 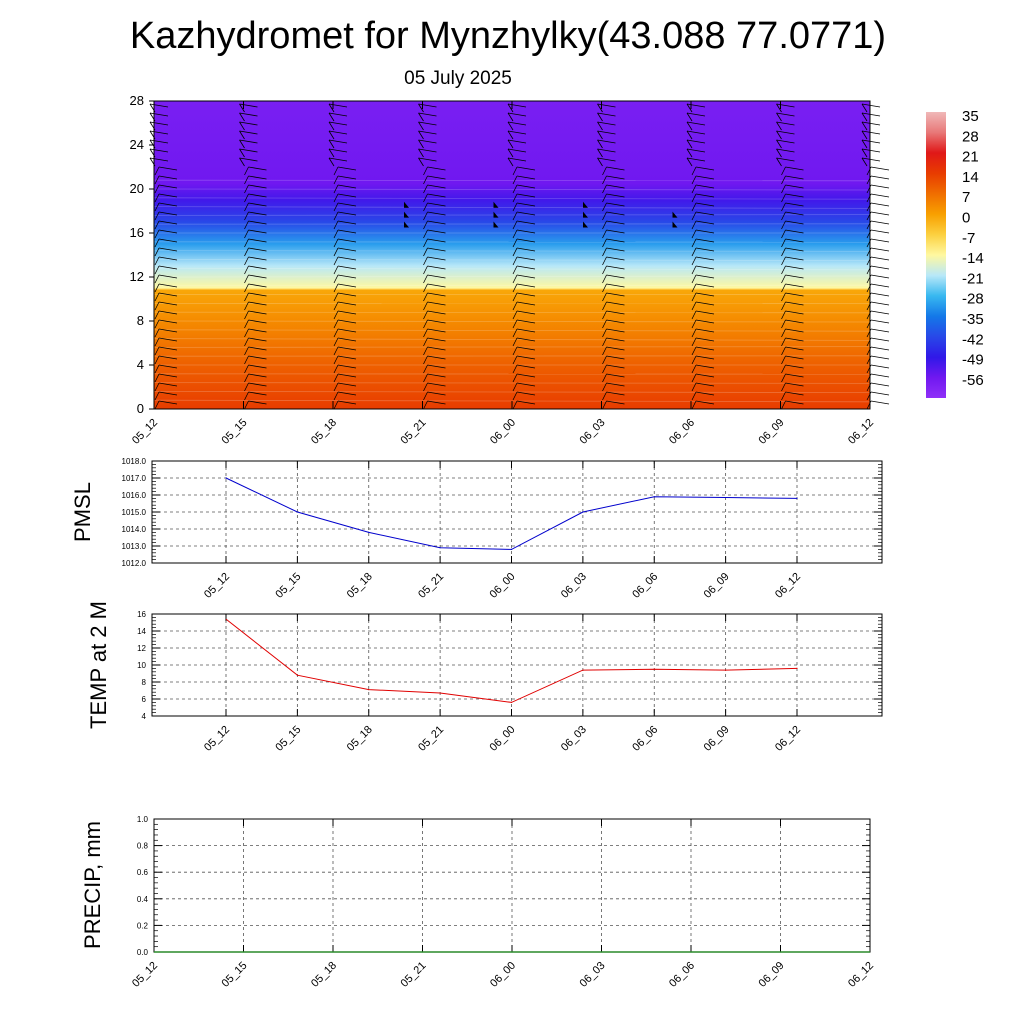 What do you see at coordinates (717, 586) in the screenshot?
I see `x-tick-label: 06_09` at bounding box center [717, 586].